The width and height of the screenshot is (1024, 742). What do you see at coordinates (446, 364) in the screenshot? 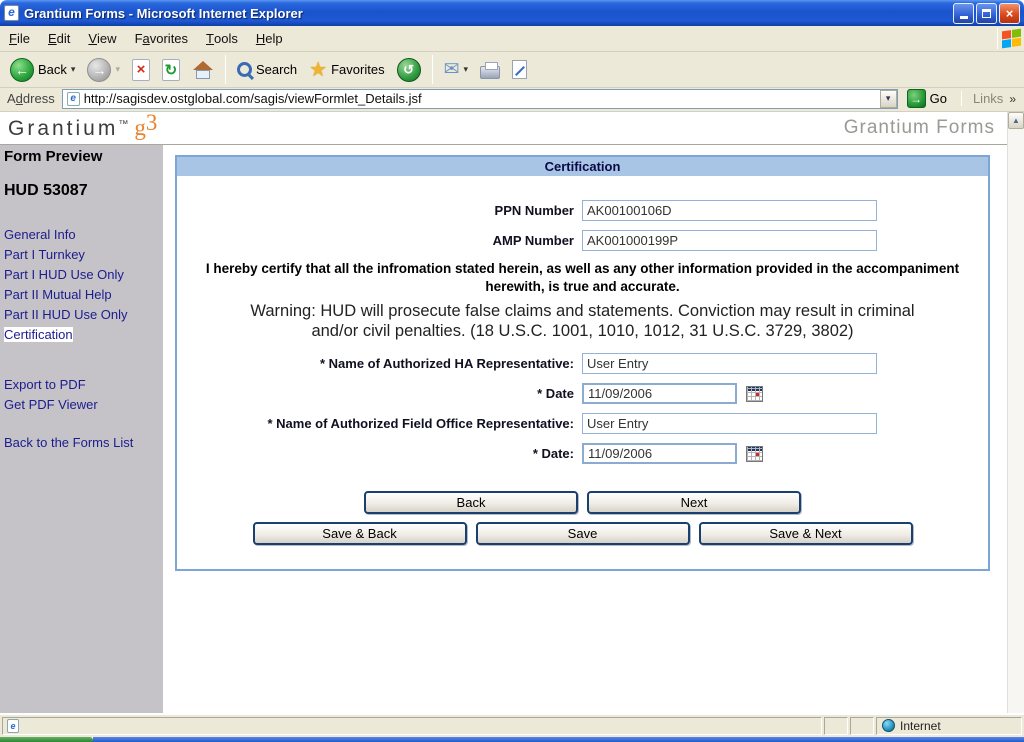
I see `ha-representative-label: * Name of Authorized HA Representative:` at bounding box center [446, 364].